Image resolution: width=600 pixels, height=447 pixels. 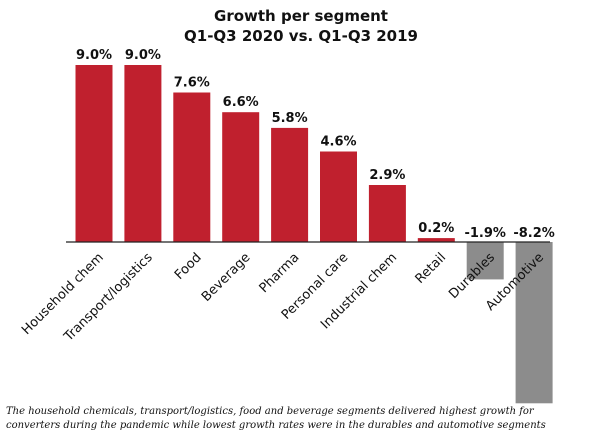 What do you see at coordinates (338, 196) in the screenshot?
I see `bar-personal-care` at bounding box center [338, 196].